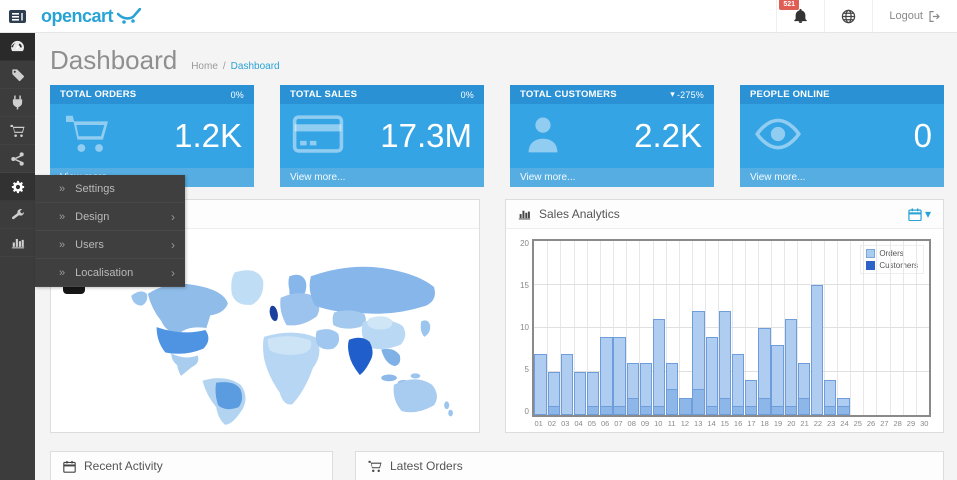 Image resolution: width=957 pixels, height=480 pixels. What do you see at coordinates (871, 423) in the screenshot?
I see `x-tick-label: 26` at bounding box center [871, 423].